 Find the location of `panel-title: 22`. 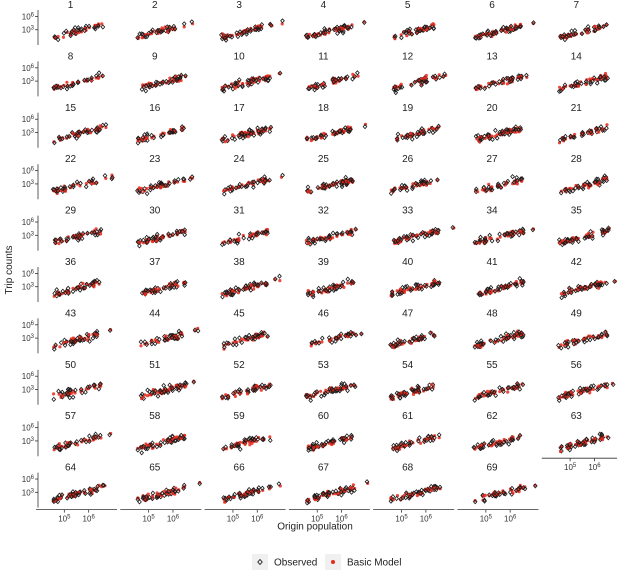

panel-title: 22 is located at coordinates (71, 159).